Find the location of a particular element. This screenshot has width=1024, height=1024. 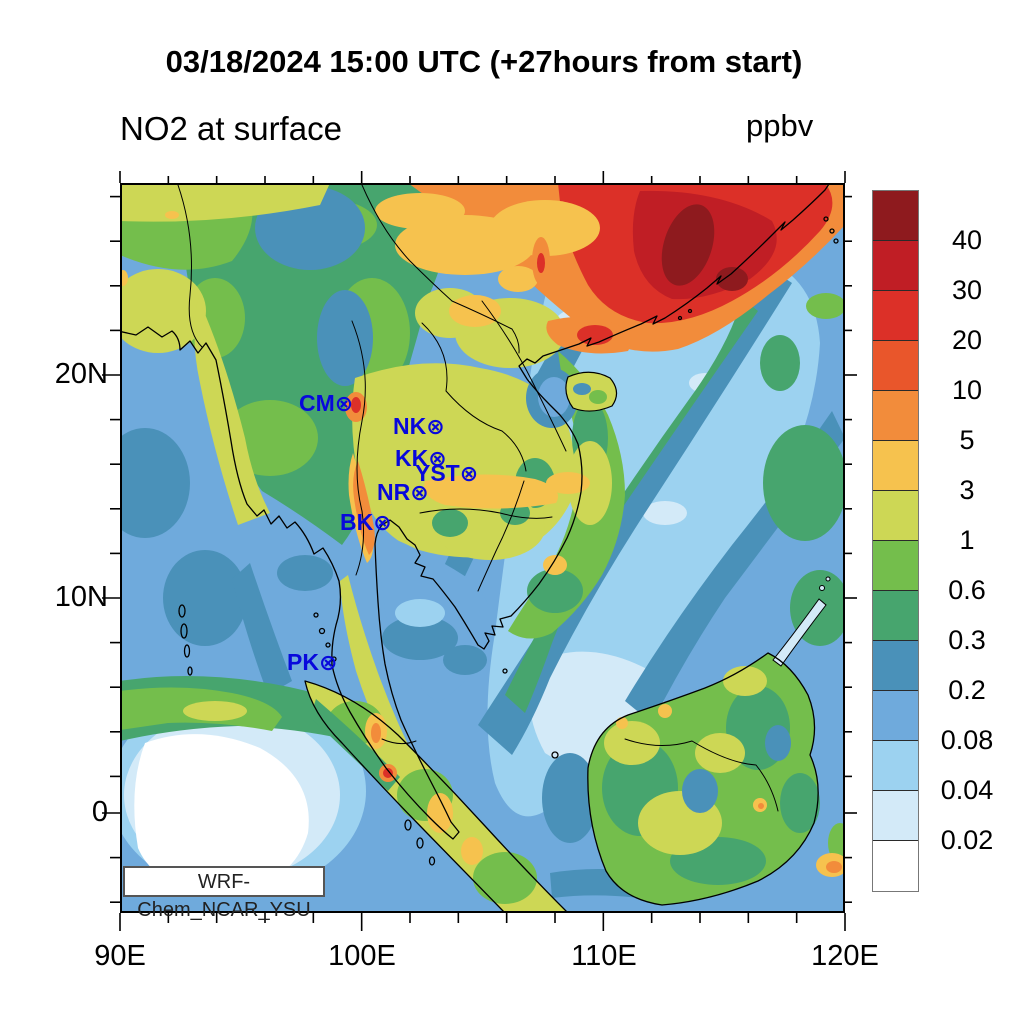

colorbar-level-label: 0.02 is located at coordinates (967, 840).